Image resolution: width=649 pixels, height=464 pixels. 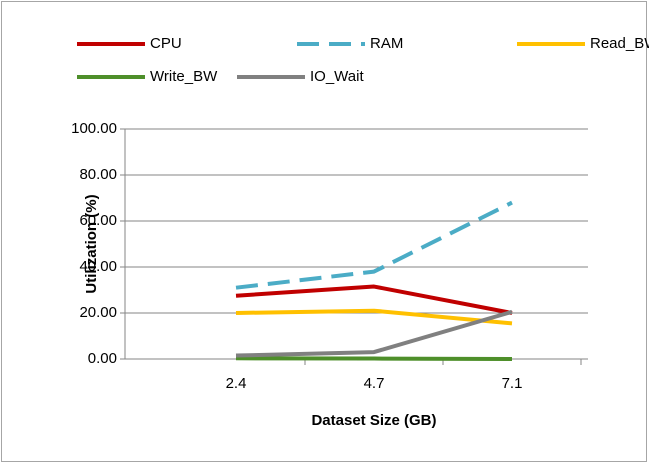 I want to click on legend-label: CPU, so click(x=166, y=43).